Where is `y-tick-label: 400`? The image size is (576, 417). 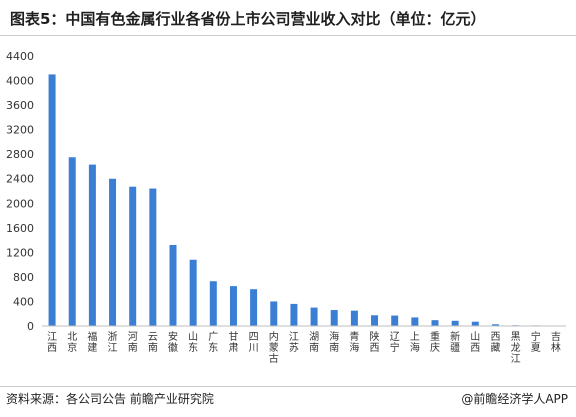 y-tick-label: 400 is located at coordinates (23, 301).